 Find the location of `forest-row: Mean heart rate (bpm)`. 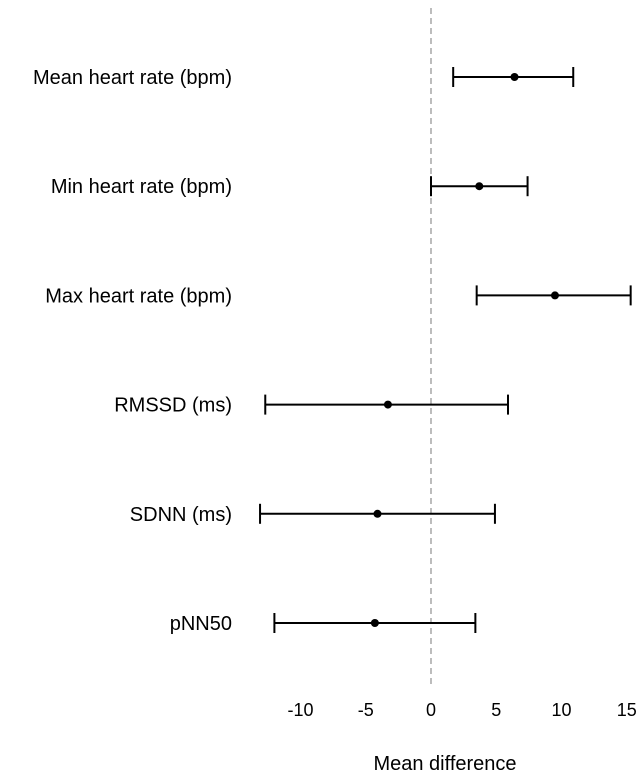

forest-row: Mean heart rate (bpm) is located at coordinates (304, 78).